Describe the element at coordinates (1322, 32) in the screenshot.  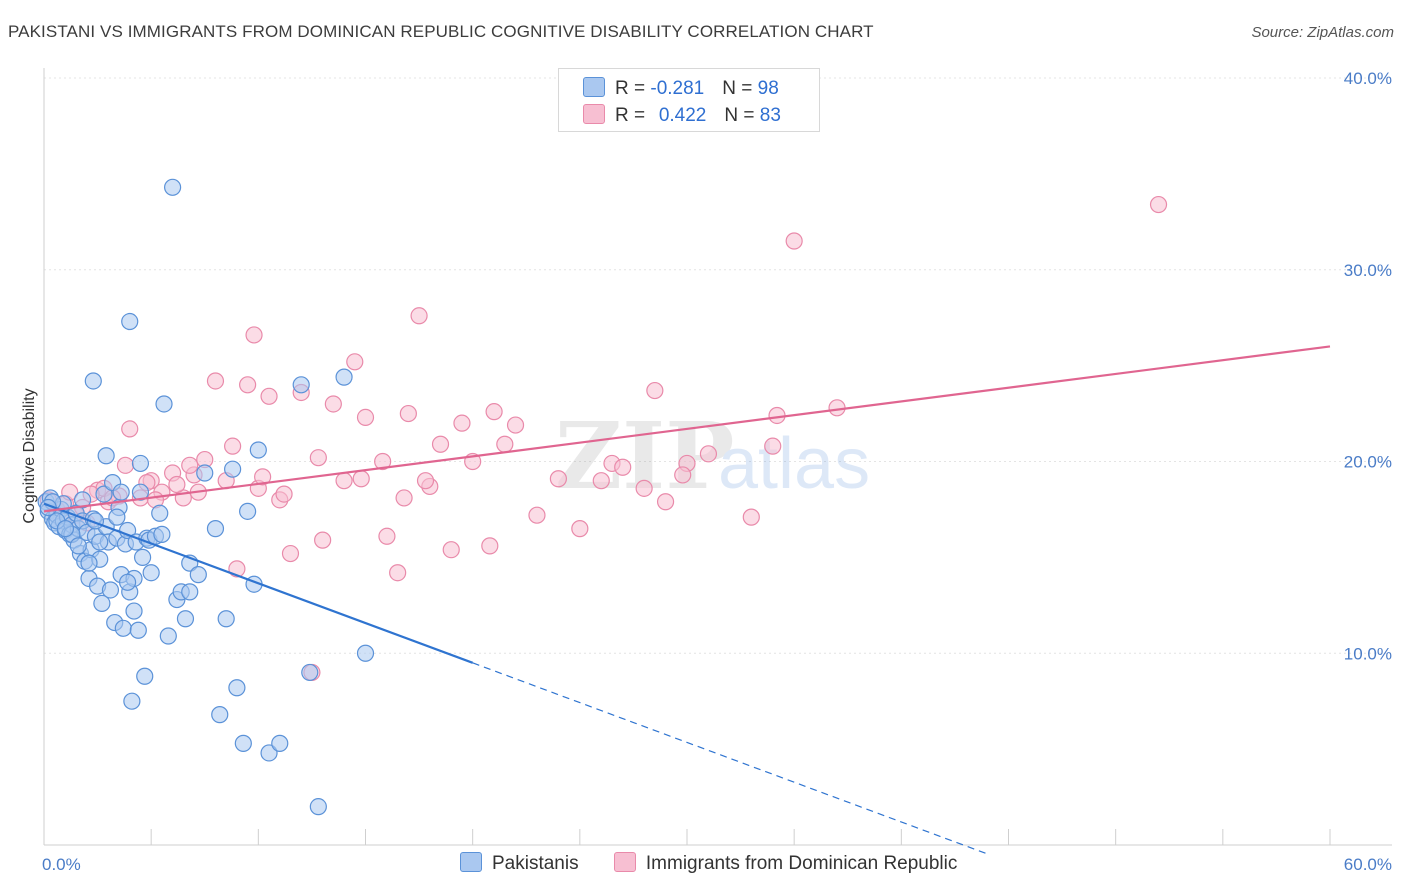
I see `source-attribution: Source: ZipAtlas.com` at that location.